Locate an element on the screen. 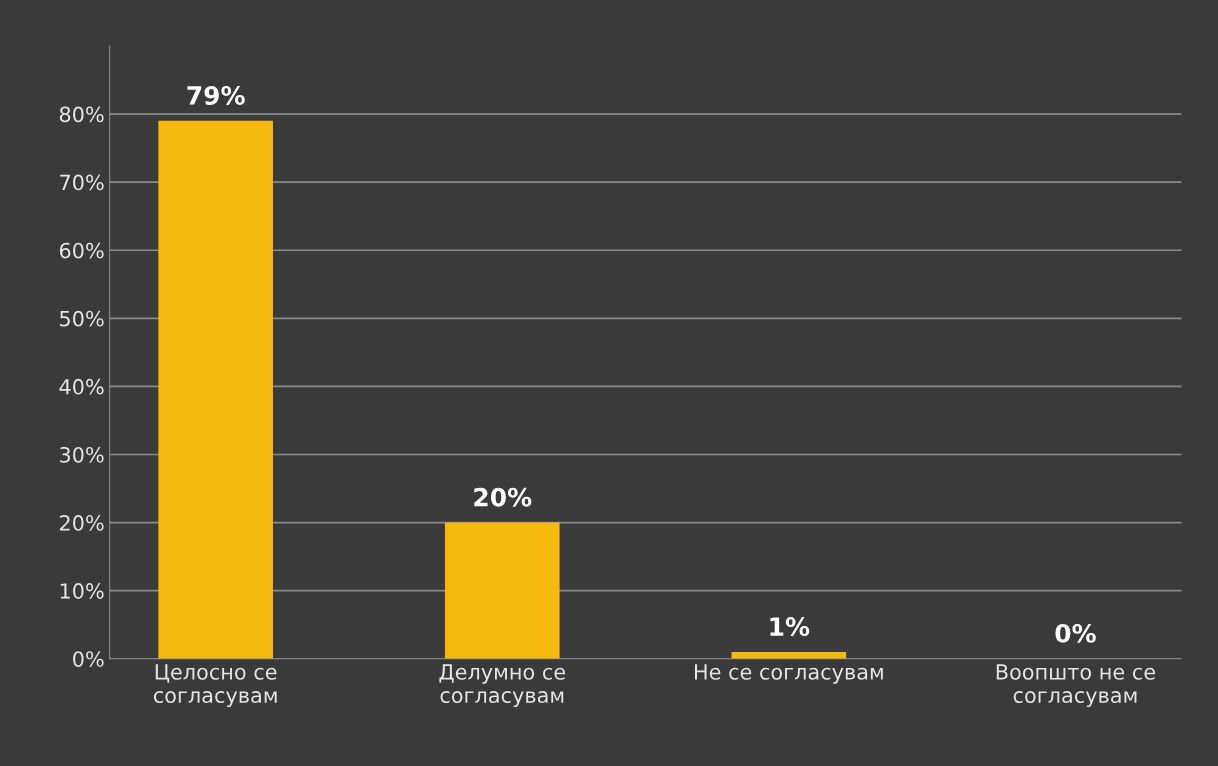 The height and width of the screenshot is (766, 1218). y-tick-label: 10% is located at coordinates (82, 591).